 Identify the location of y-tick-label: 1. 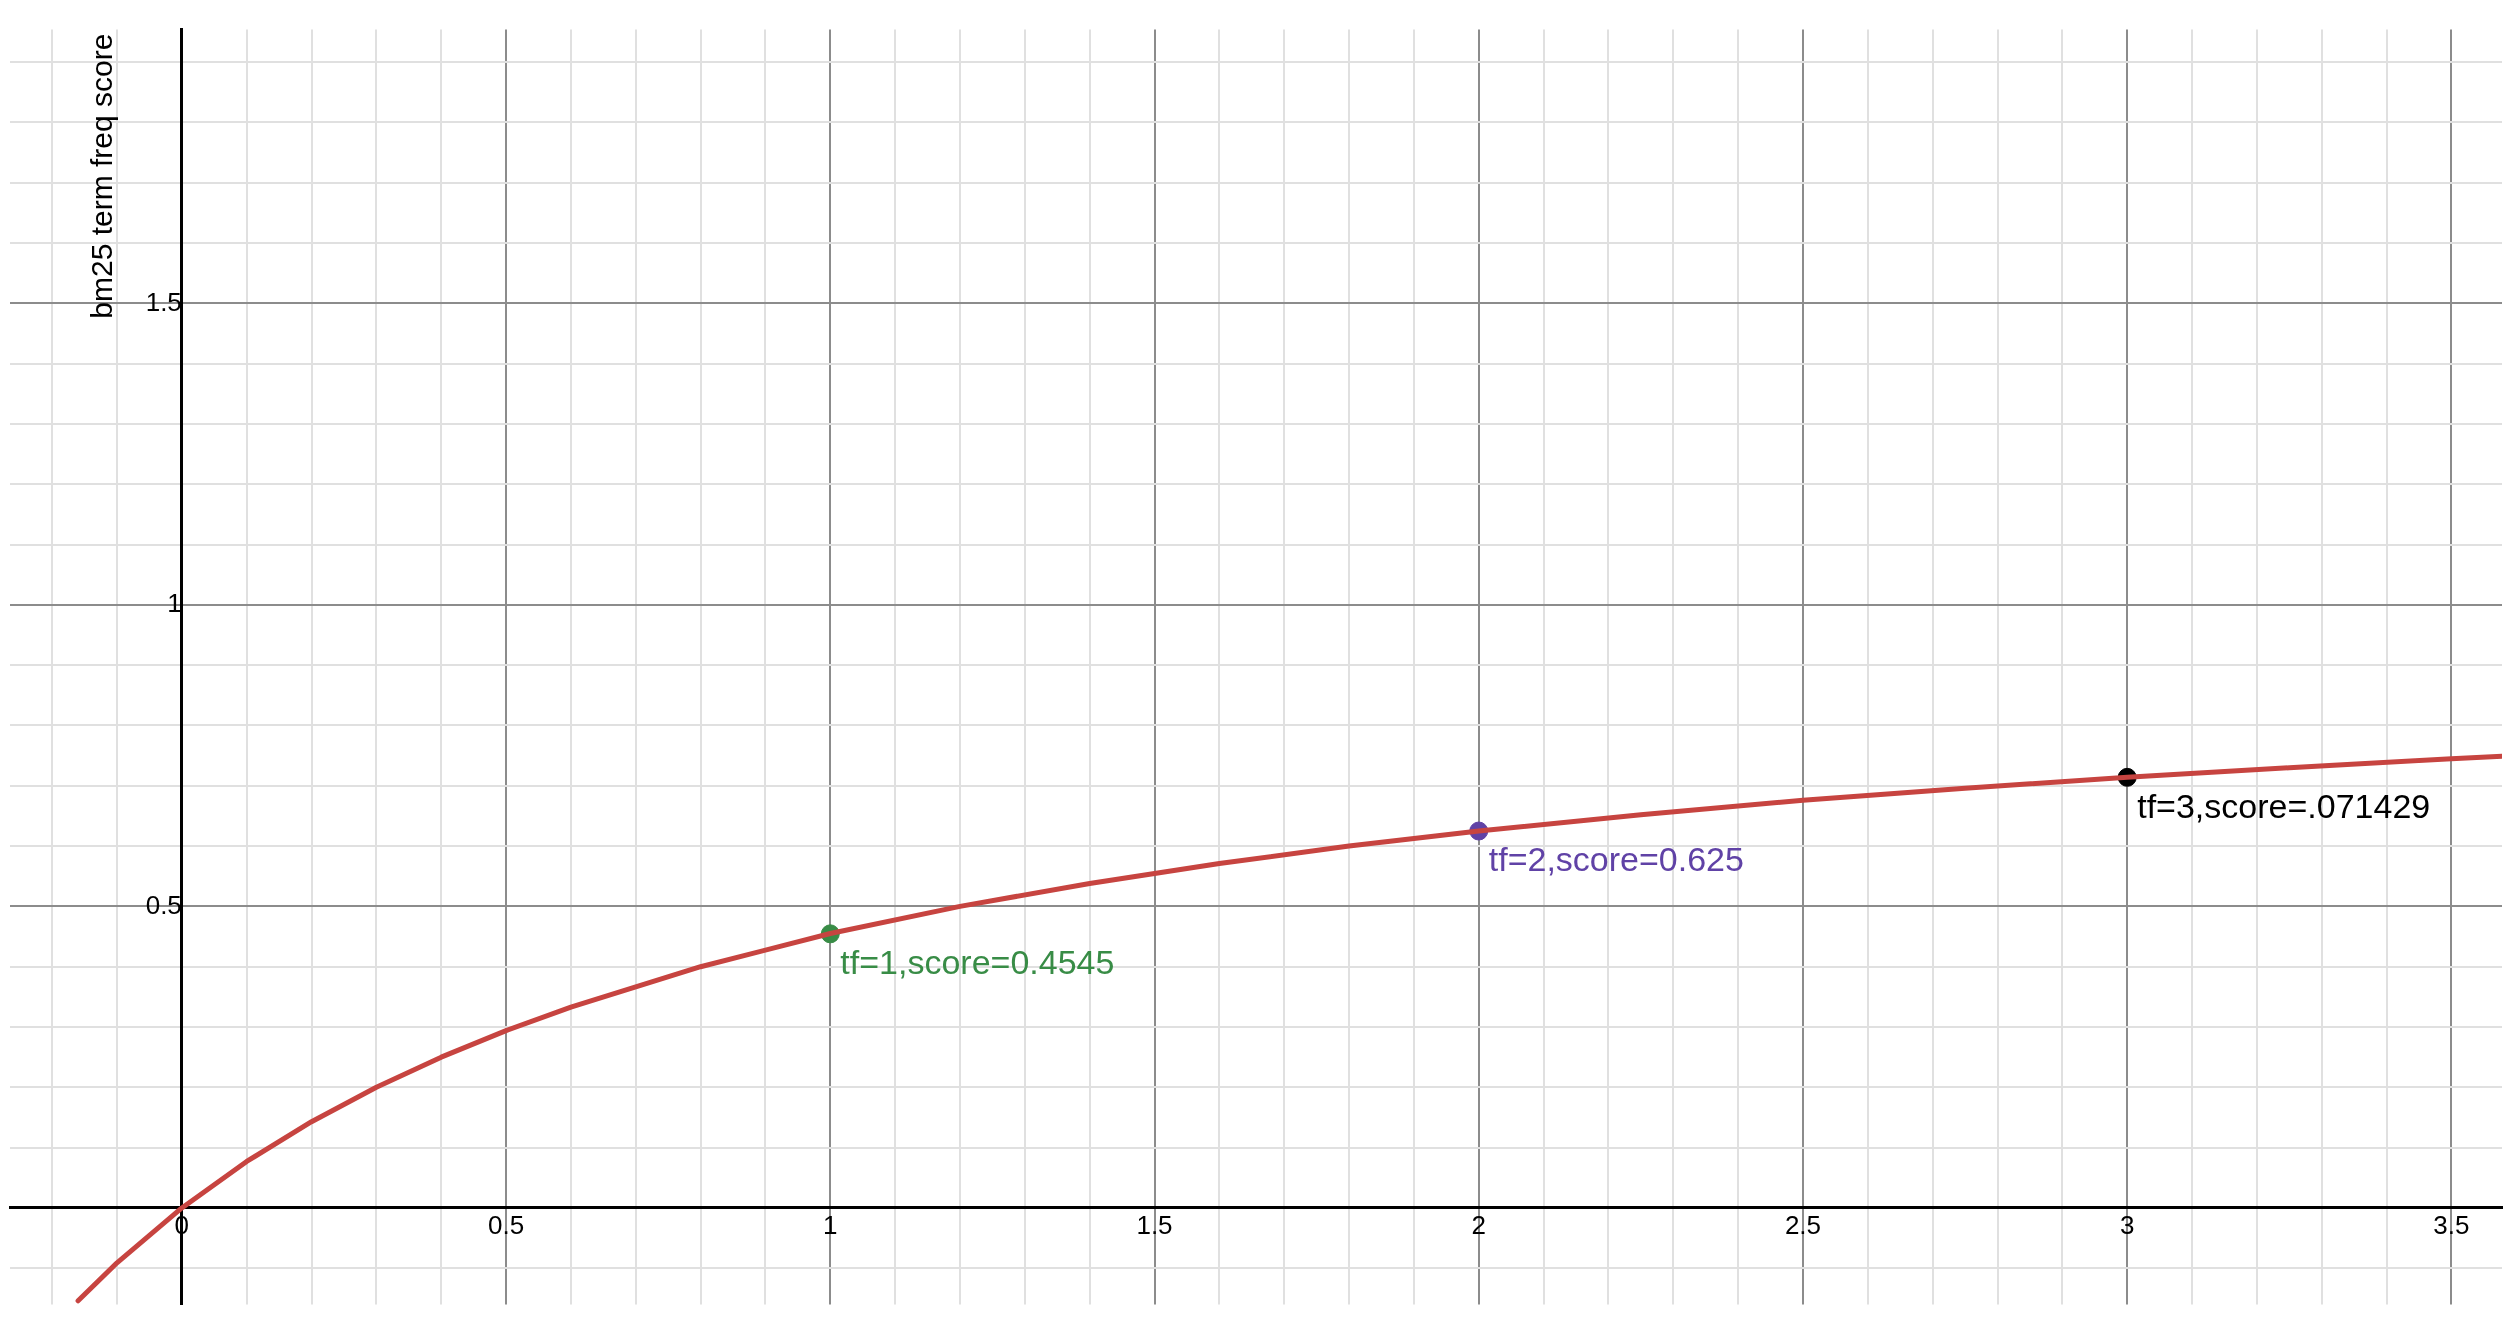
(174, 603).